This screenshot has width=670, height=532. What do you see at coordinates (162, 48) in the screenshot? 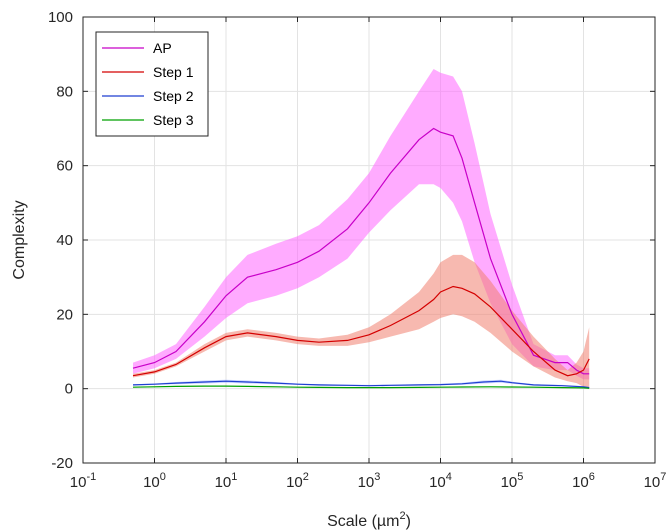
I see `legend-label-ap: AP` at bounding box center [162, 48].